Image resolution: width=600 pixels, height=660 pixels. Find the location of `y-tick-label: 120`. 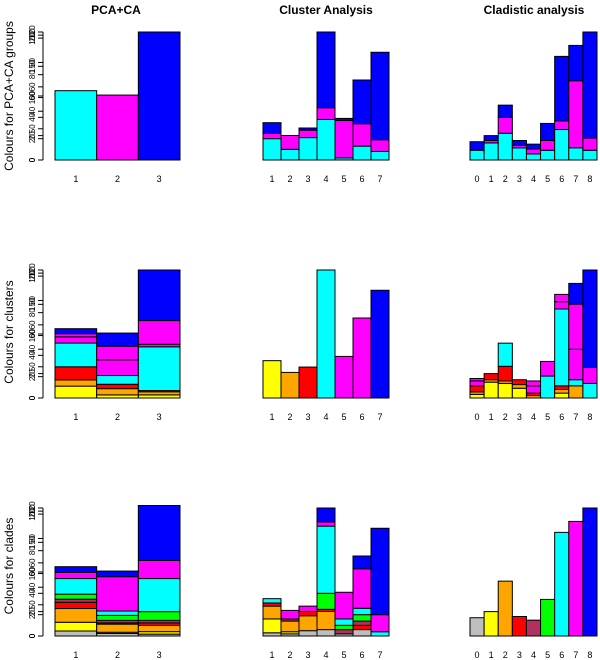

y-tick-label: 120 is located at coordinates (32, 270).